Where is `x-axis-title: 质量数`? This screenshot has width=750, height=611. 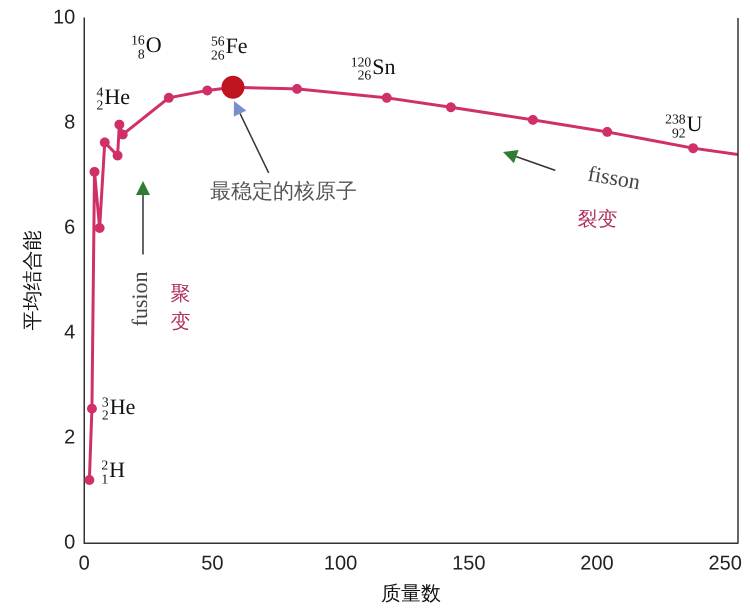 x-axis-title: 质量数 is located at coordinates (411, 593).